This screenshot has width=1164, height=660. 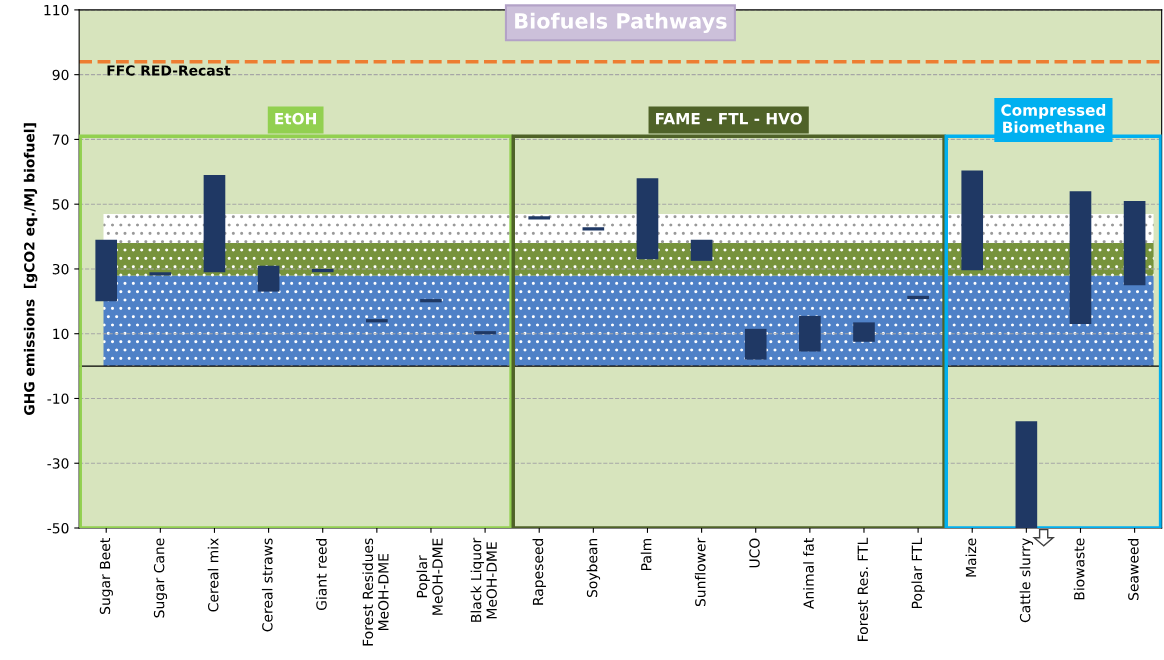 I want to click on x-tick-label: Sunflower, so click(x=700, y=572).